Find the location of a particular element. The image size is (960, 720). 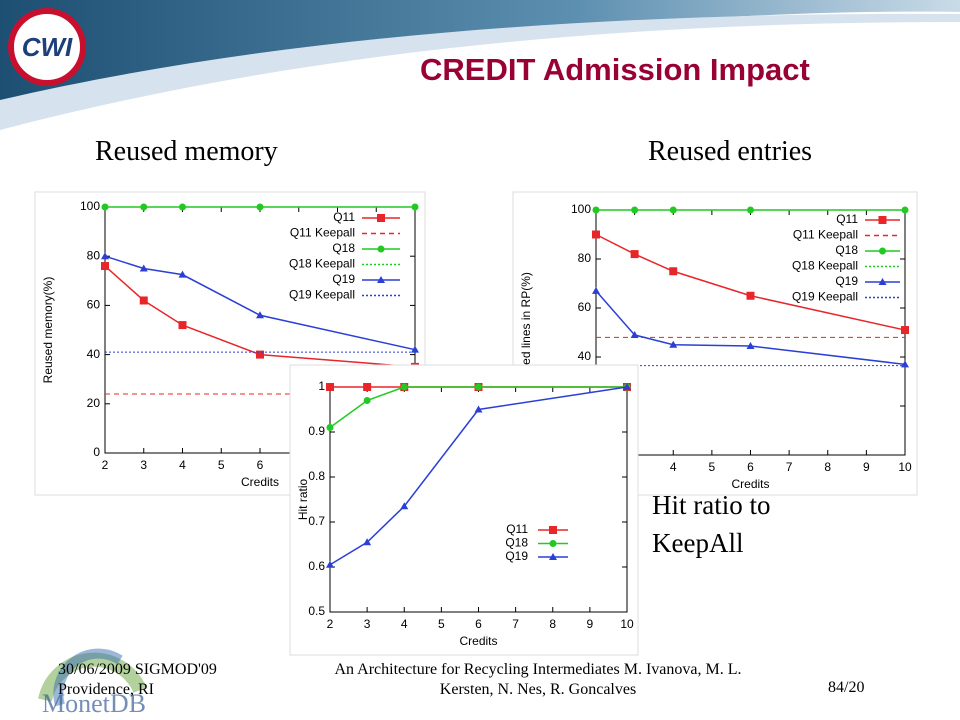

logo-text: CWI is located at coordinates (47, 47).